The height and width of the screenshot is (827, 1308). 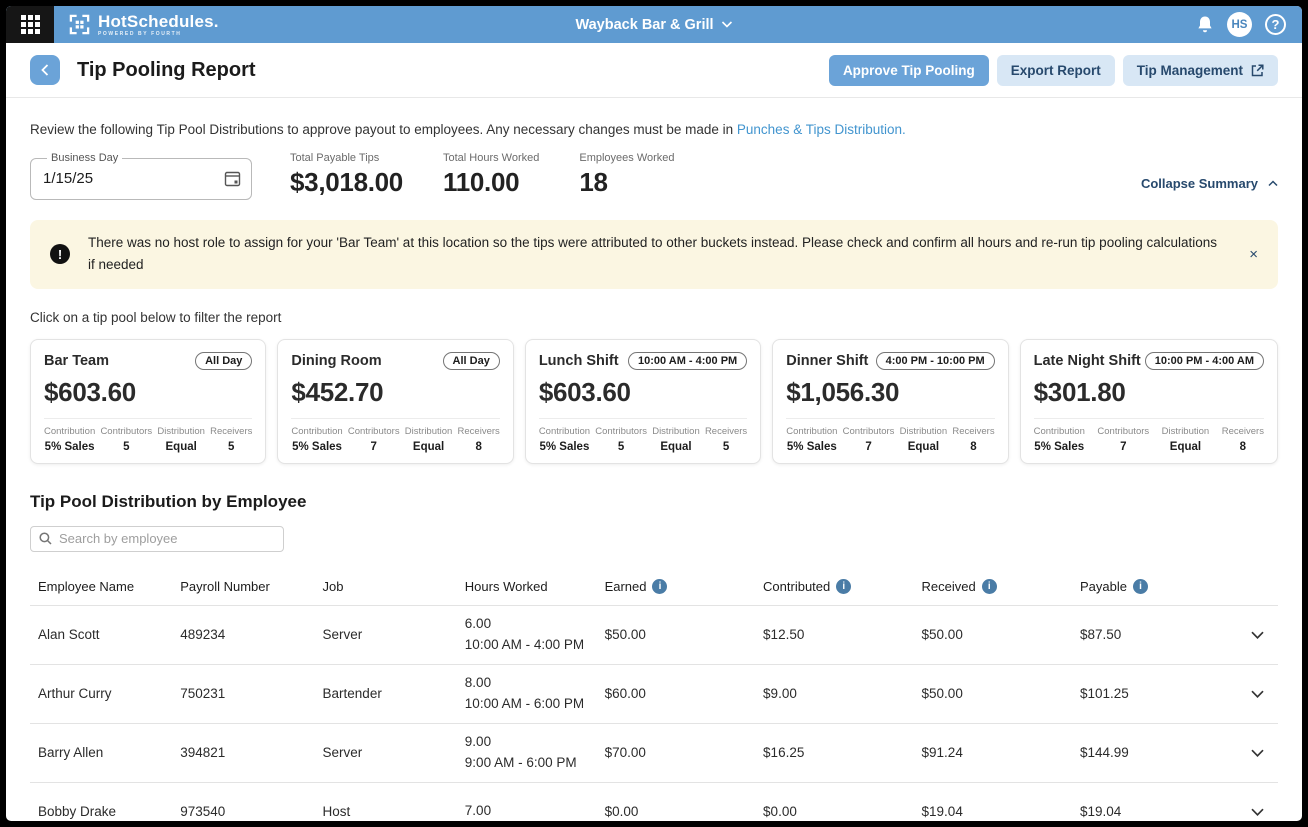 What do you see at coordinates (1055, 70) in the screenshot?
I see `export-report-button: Export Report` at bounding box center [1055, 70].